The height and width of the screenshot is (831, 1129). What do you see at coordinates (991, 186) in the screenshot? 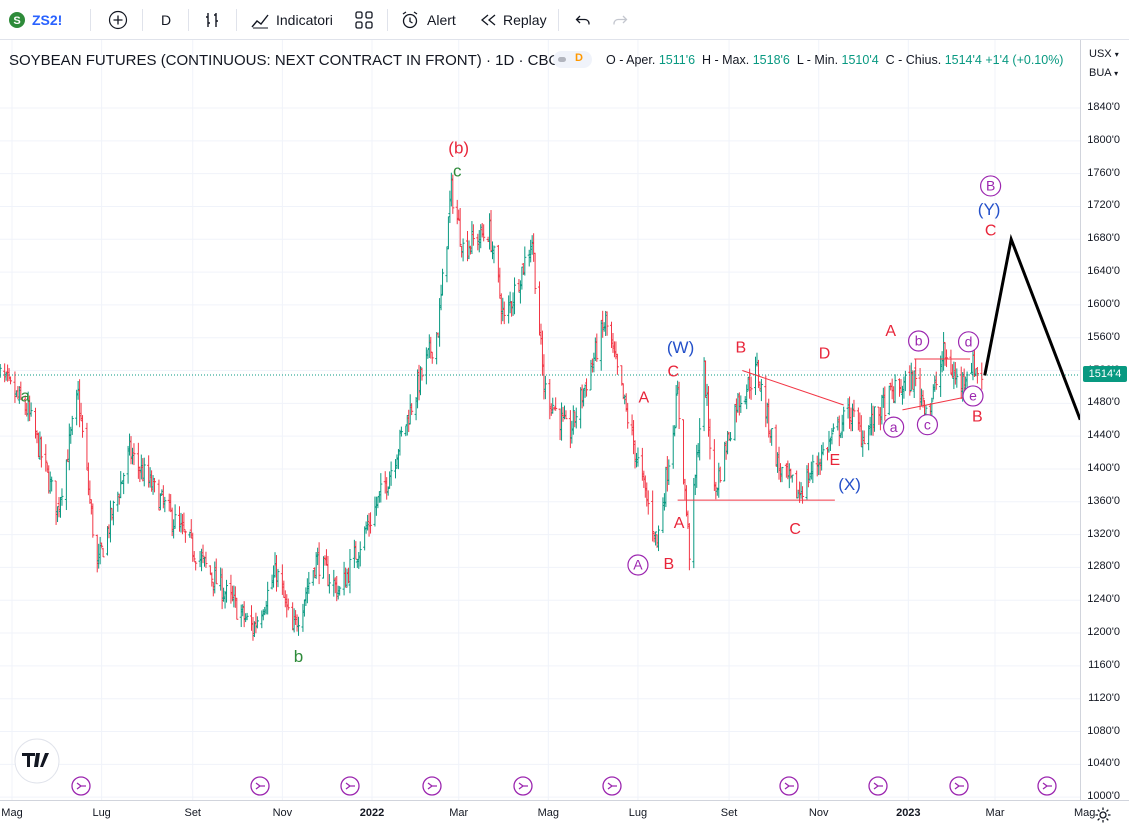
I see `wave-label-circled-B: B` at bounding box center [991, 186].